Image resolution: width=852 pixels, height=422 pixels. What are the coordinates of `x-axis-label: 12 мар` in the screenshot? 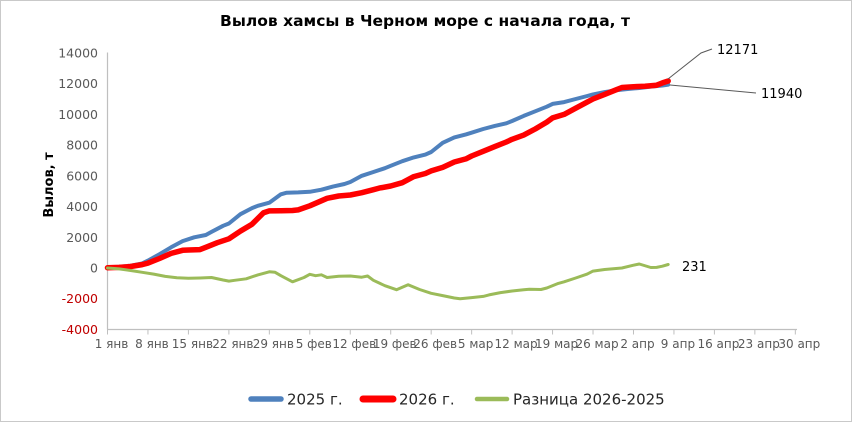 It's located at (516, 344).